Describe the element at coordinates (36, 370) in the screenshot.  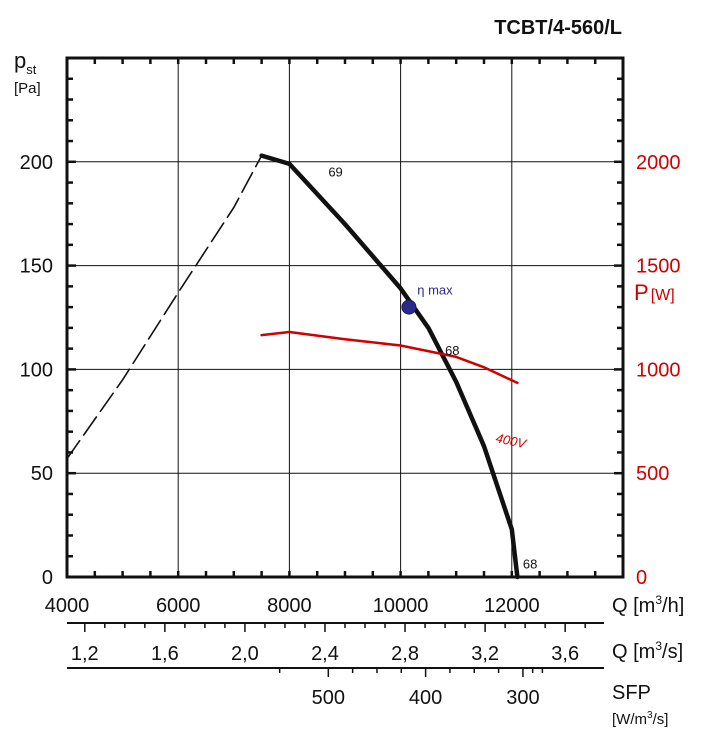
I see `y-tick-label: 100` at that location.